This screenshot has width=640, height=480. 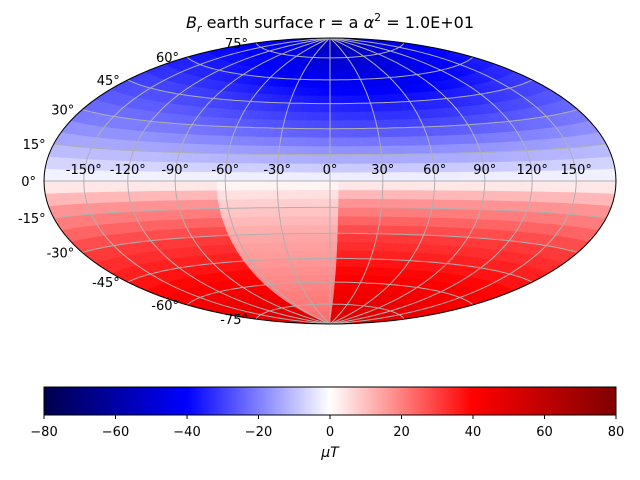 I want to click on lat-tick-label: 15°, so click(x=34, y=145).